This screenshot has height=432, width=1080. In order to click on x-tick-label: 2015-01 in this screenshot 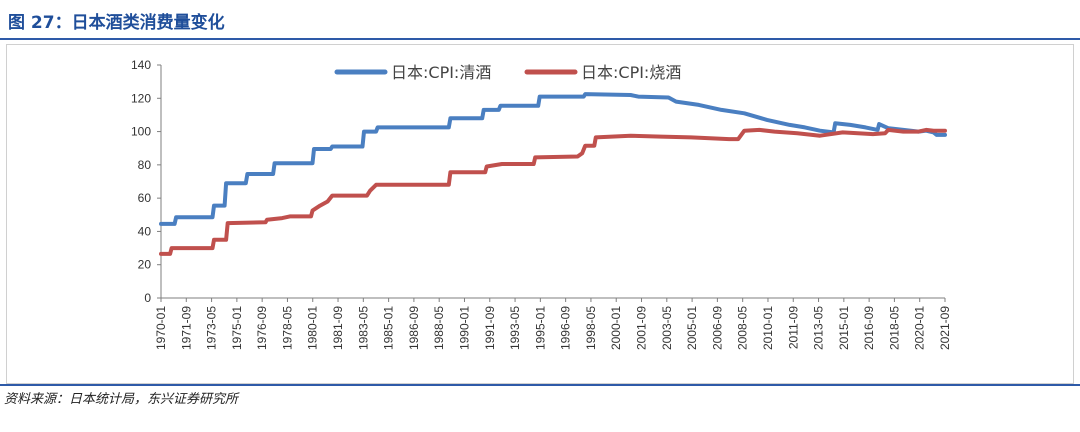, I will do `click(844, 328)`.